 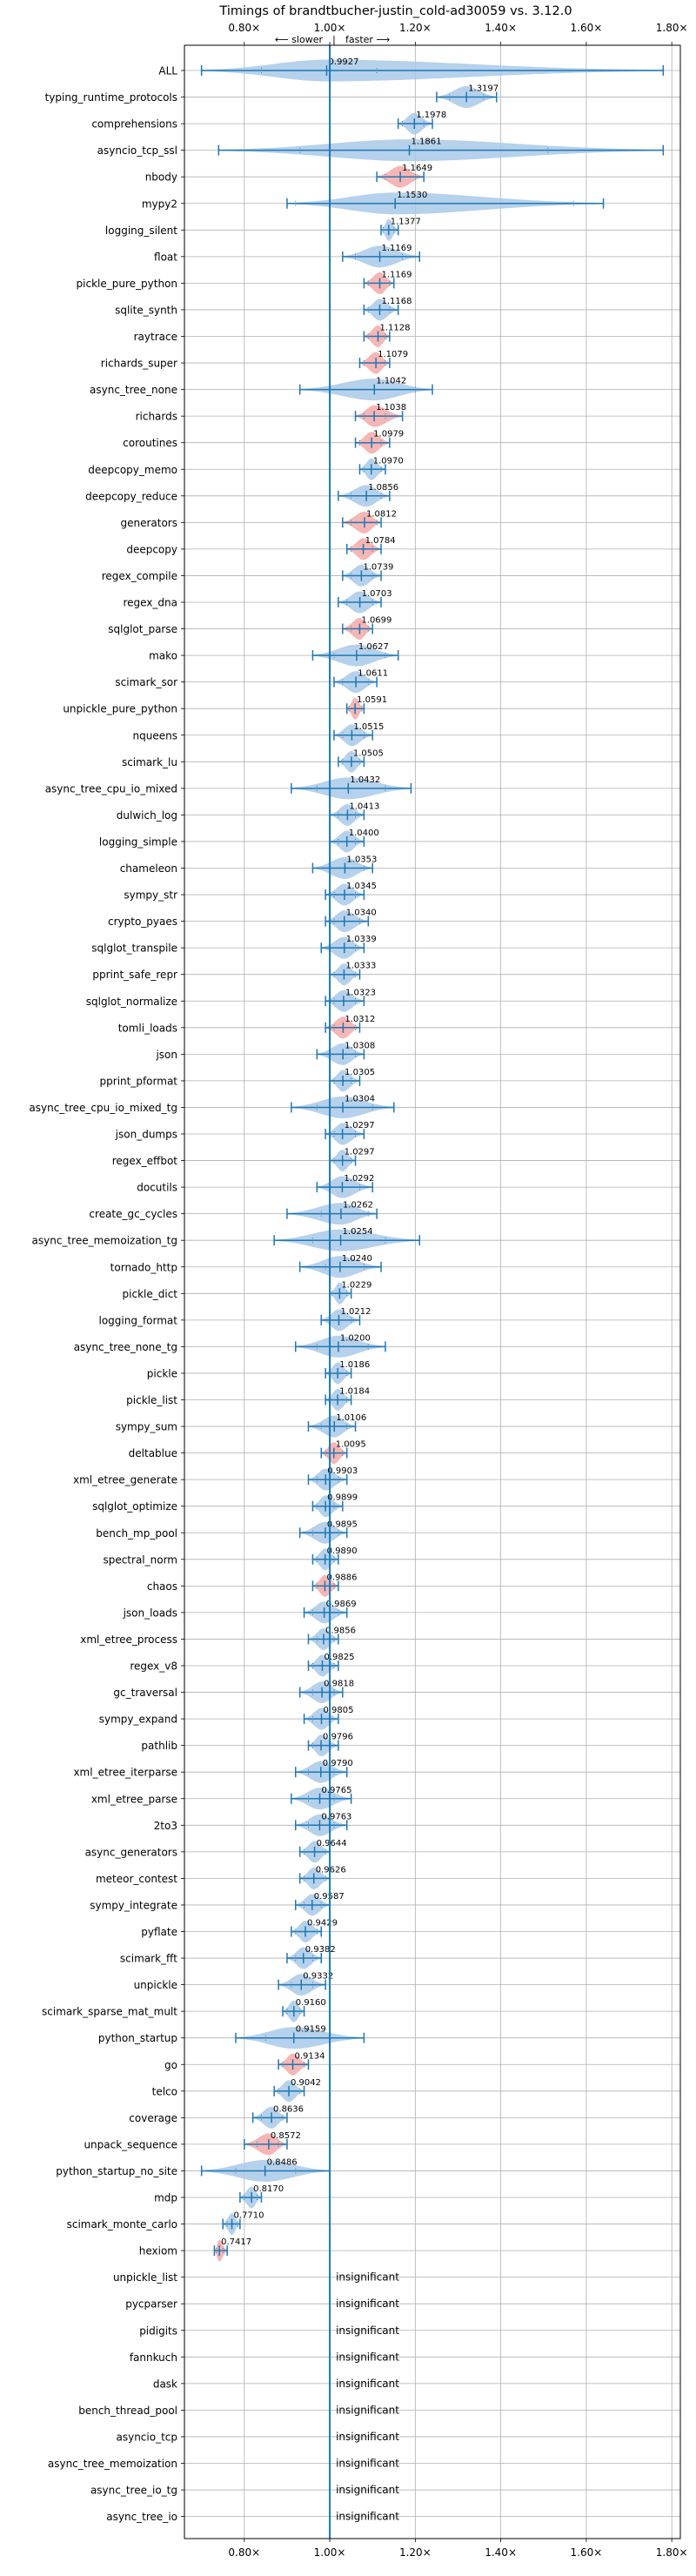 What do you see at coordinates (427, 142) in the screenshot?
I see `mean-value-label: 1.1861` at bounding box center [427, 142].